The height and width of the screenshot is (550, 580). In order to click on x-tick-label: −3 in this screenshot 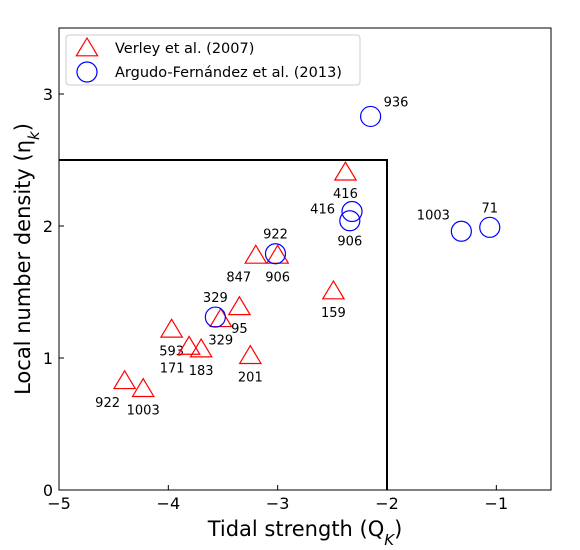, I will do `click(278, 503)`.